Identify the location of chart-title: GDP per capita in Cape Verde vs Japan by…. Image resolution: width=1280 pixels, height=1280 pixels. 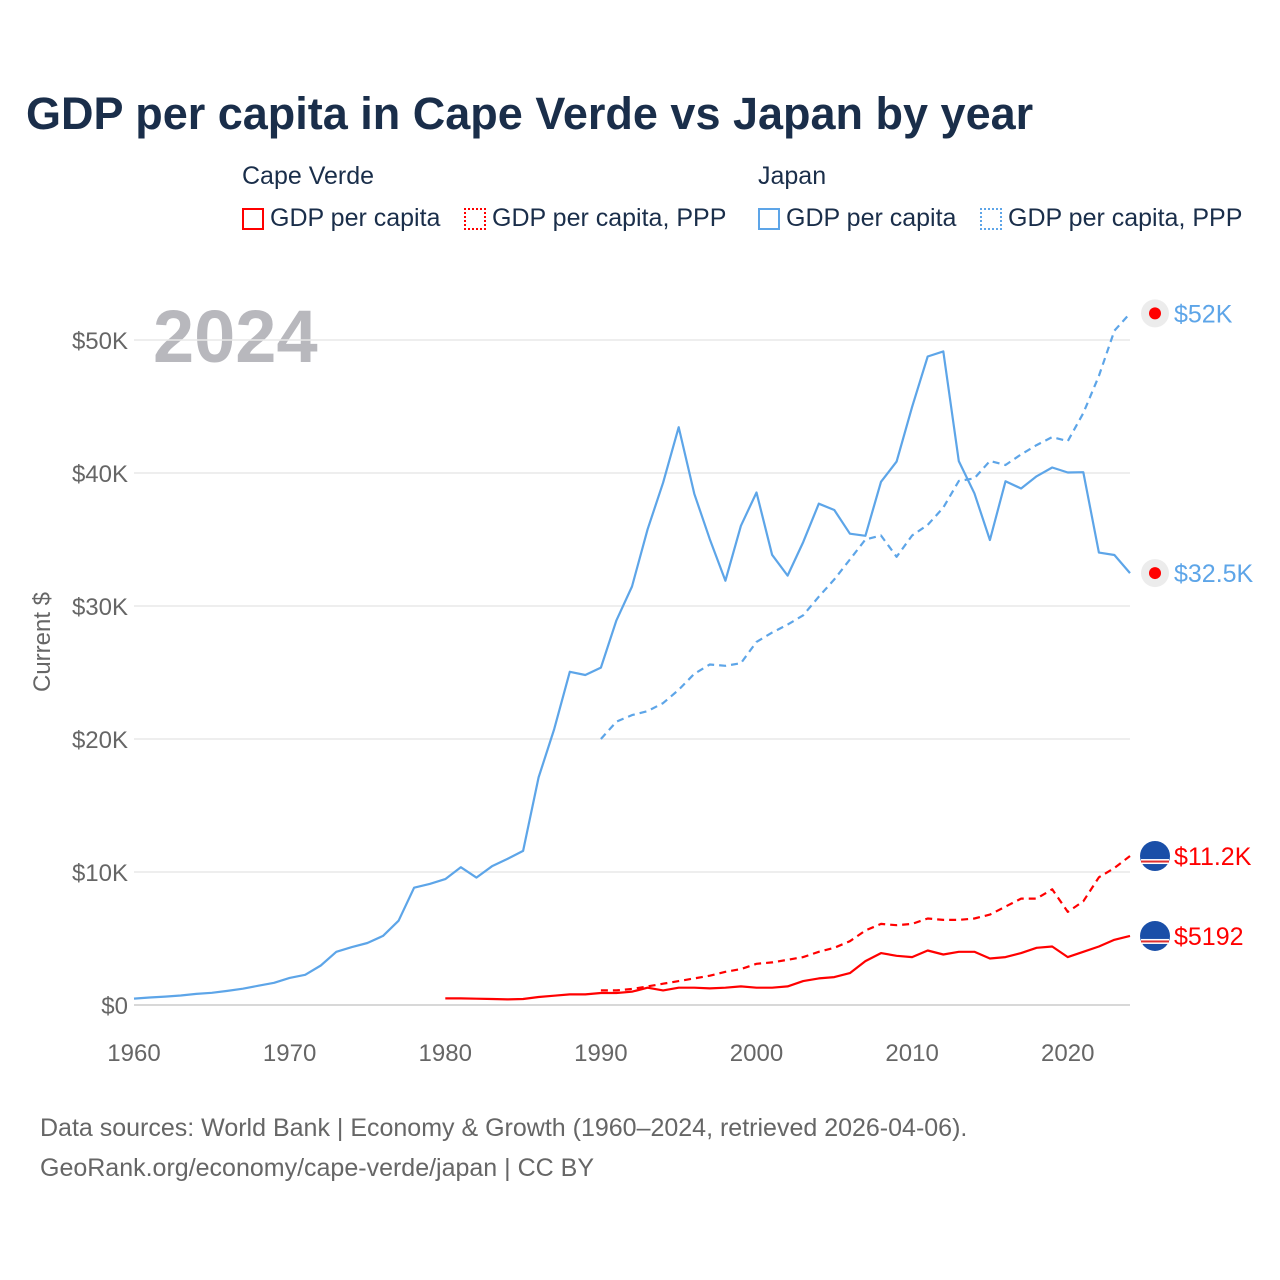
(530, 113).